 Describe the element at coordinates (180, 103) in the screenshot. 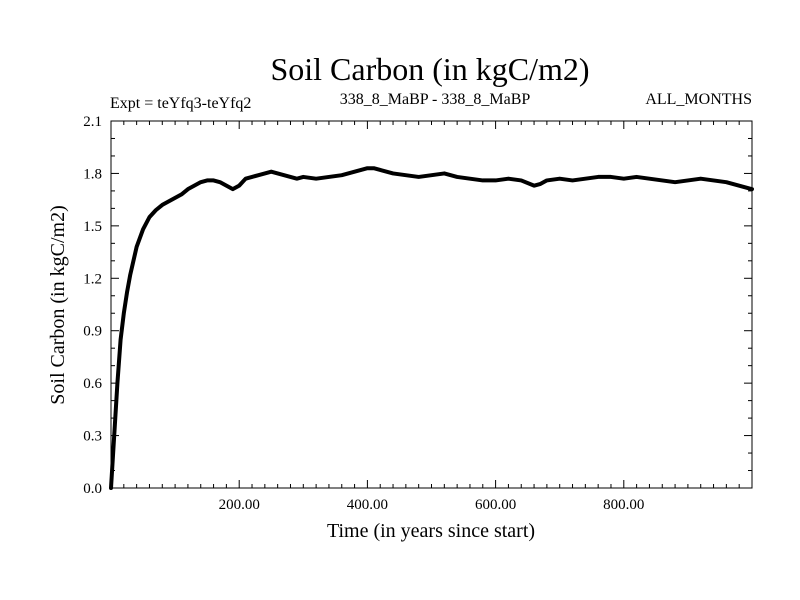

I see `experiment-label: Expt = teYfq3-teYfq2` at that location.